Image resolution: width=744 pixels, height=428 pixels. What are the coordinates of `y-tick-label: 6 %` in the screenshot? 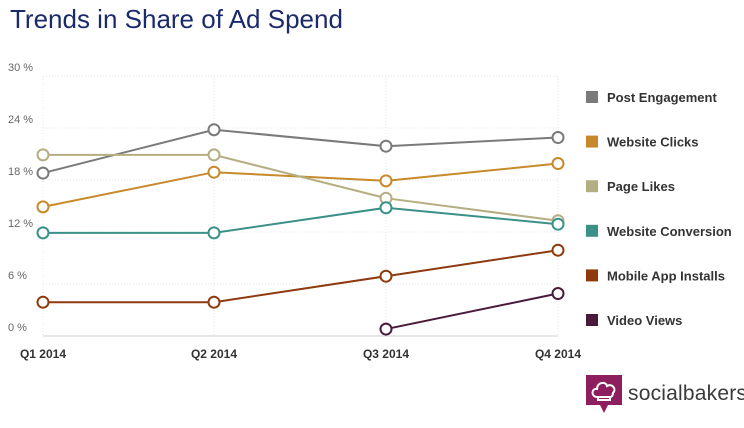 It's located at (17, 276).